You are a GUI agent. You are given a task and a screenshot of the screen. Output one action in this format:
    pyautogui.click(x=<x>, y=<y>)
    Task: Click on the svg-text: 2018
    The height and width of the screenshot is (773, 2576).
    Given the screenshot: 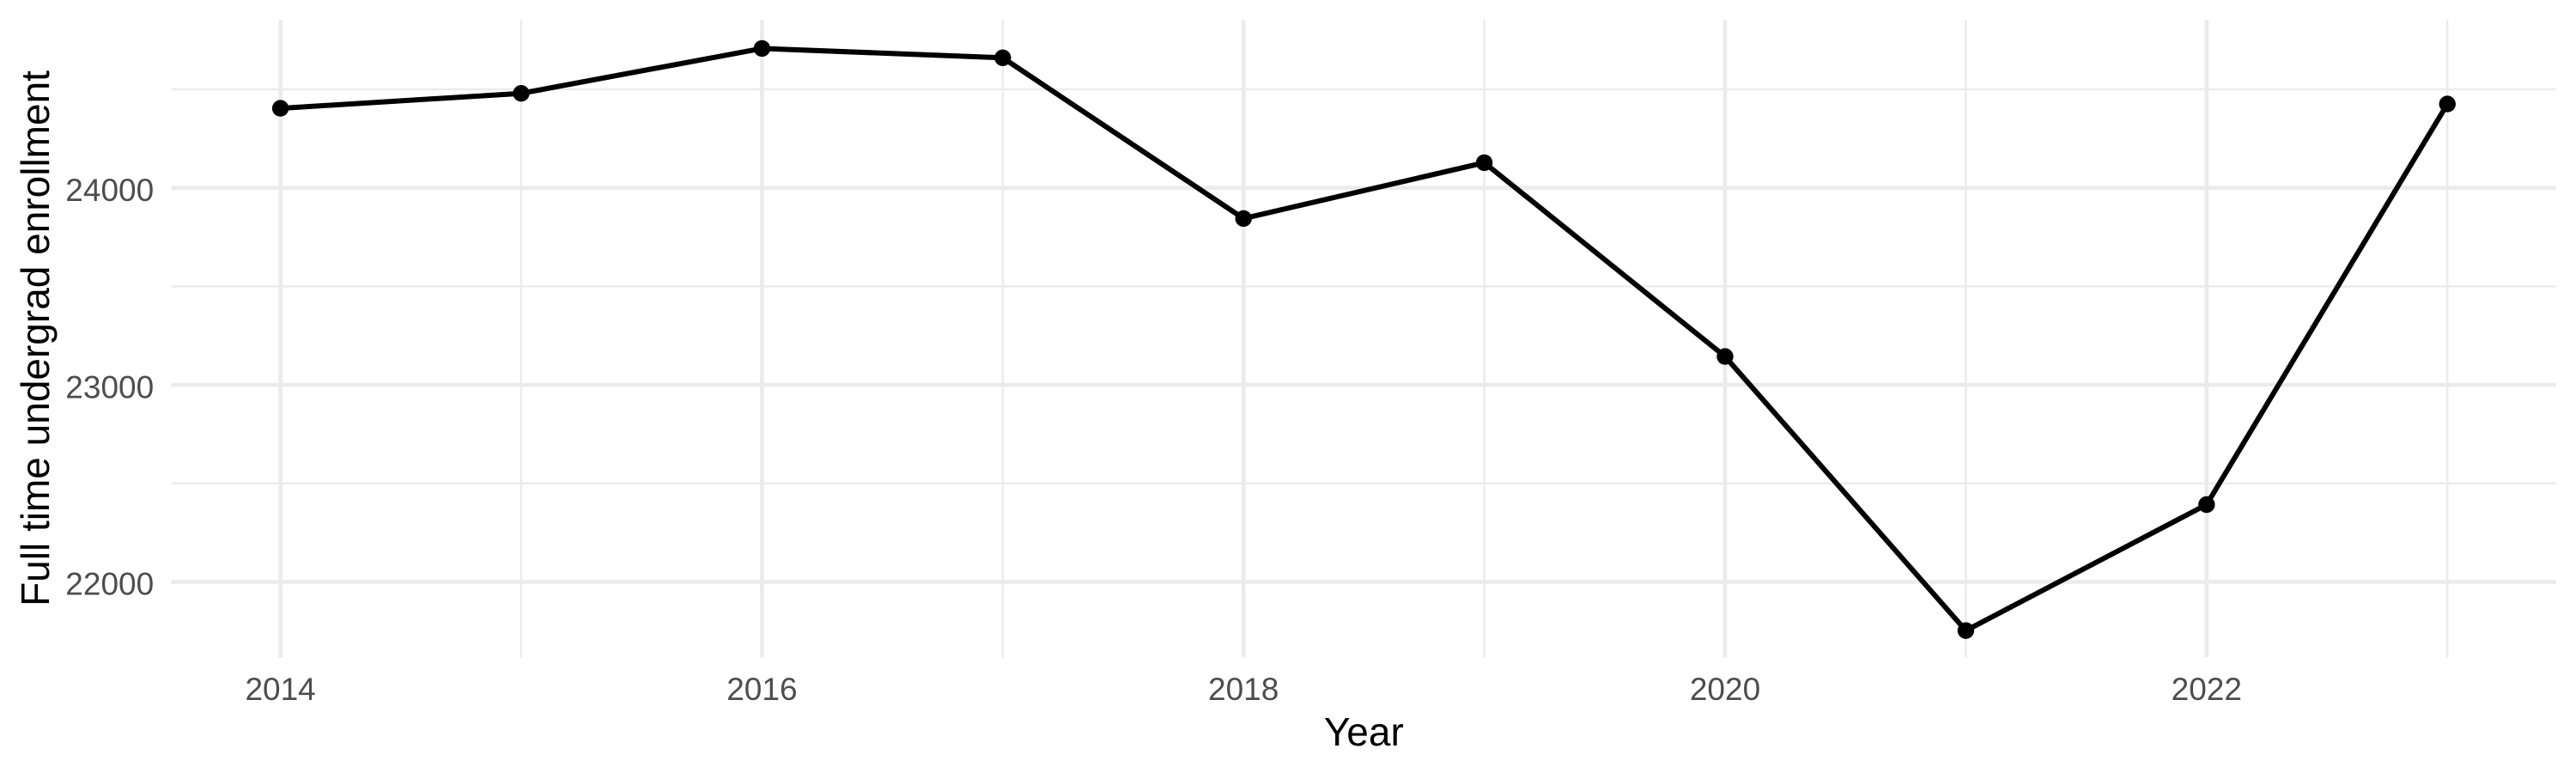 What is the action you would take?
    pyautogui.click(x=1243, y=689)
    